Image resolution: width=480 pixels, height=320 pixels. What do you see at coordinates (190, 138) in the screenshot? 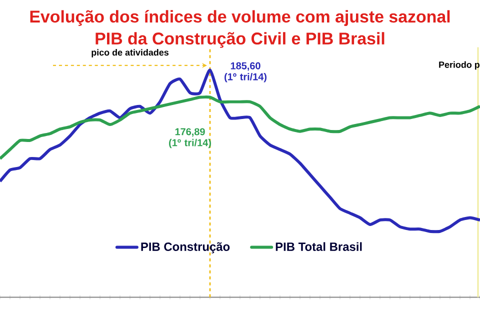
I see `annotation: 176,89 (1º tri/14)` at bounding box center [190, 138].